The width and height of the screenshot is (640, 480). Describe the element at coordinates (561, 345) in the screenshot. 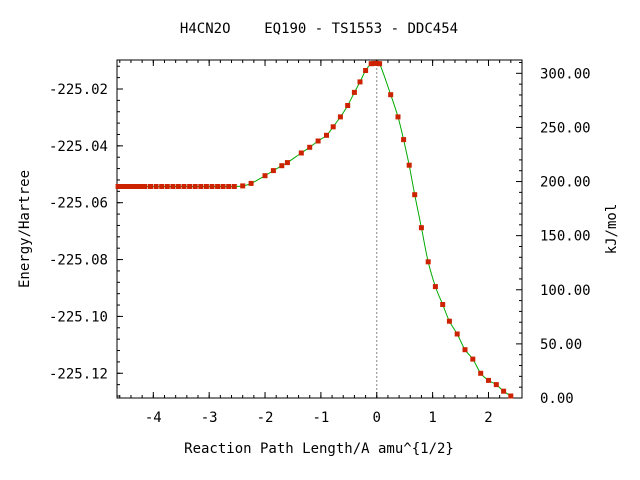

I see `y2-tick-label: 50.00` at that location.